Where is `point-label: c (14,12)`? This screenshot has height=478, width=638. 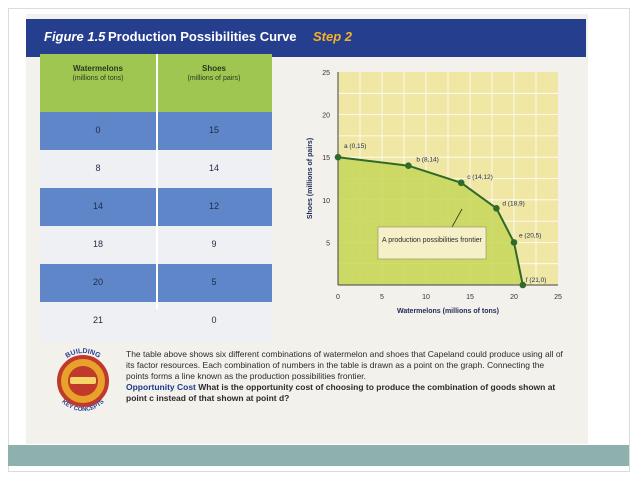
point-label: c (14,12) is located at coordinates (480, 177).